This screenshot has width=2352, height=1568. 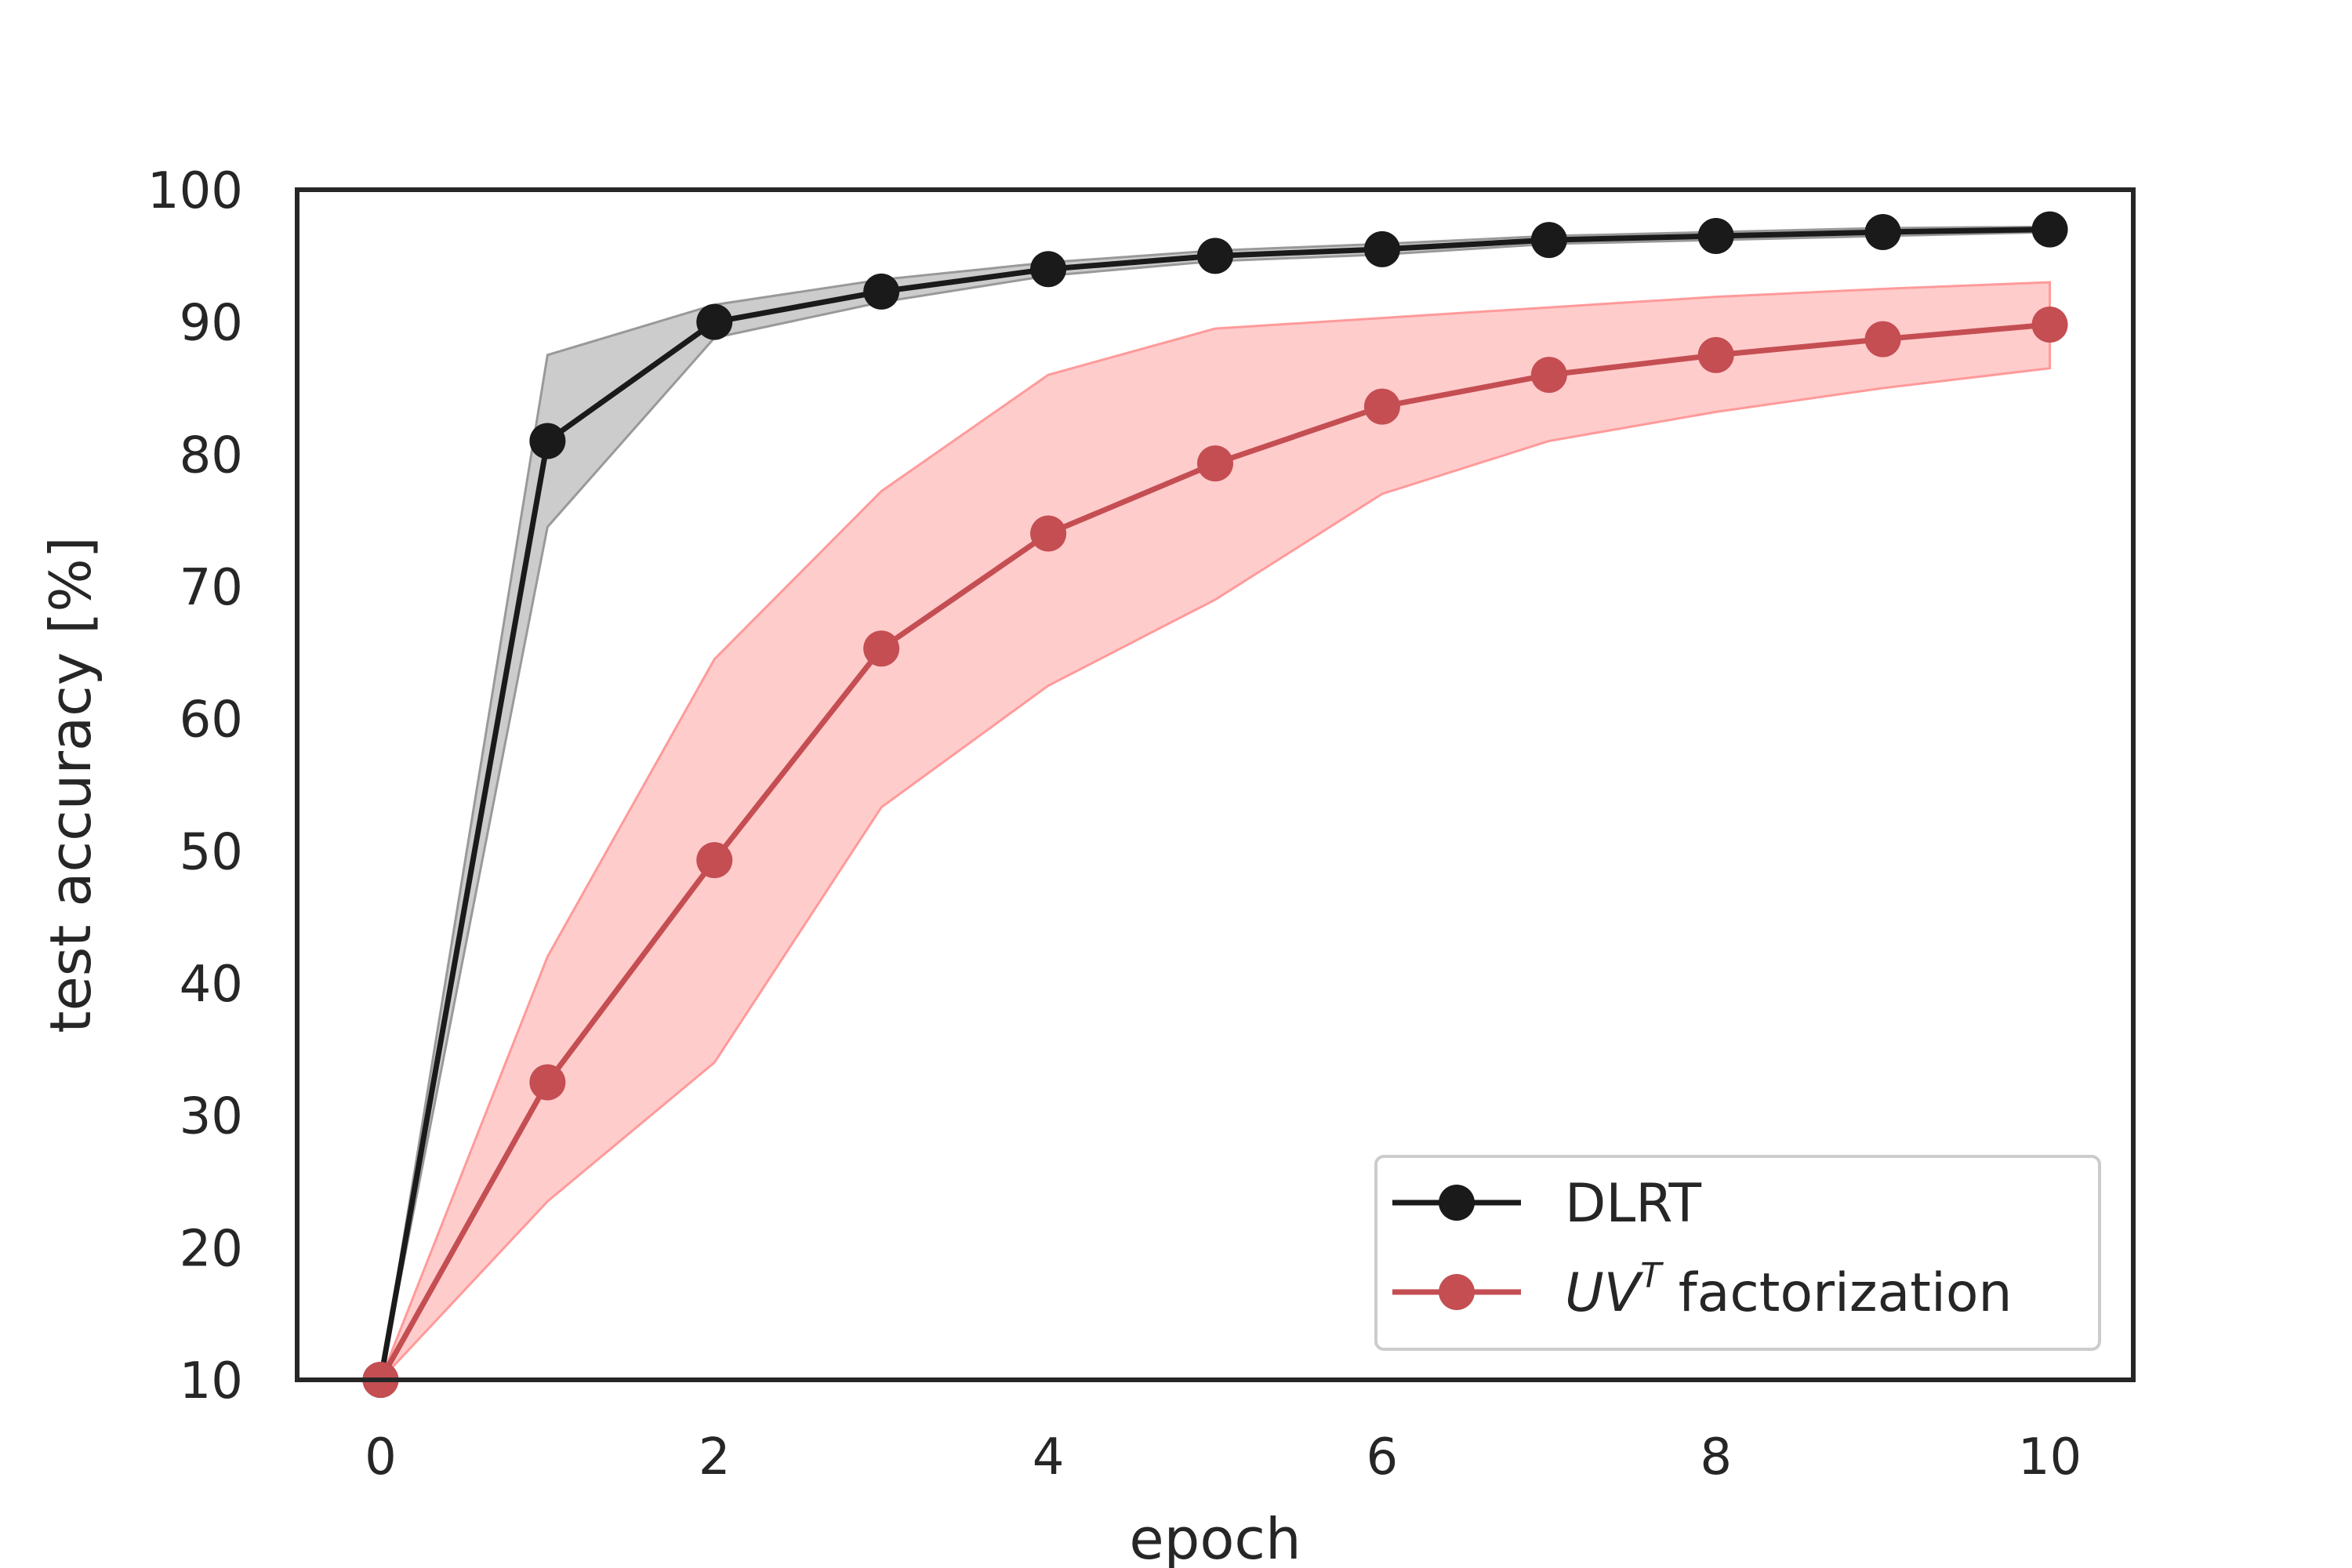 I want to click on legend-label-uvt-superscript: T, so click(x=1652, y=1276).